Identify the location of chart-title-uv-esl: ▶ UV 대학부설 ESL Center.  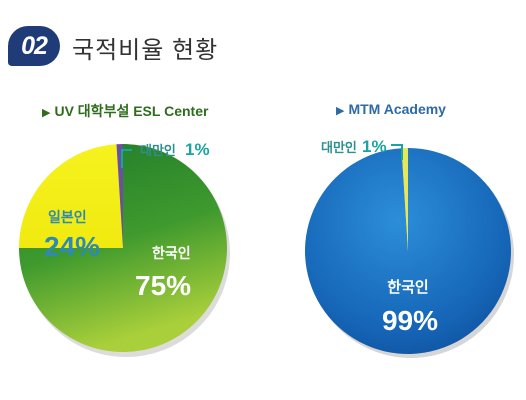
(125, 111).